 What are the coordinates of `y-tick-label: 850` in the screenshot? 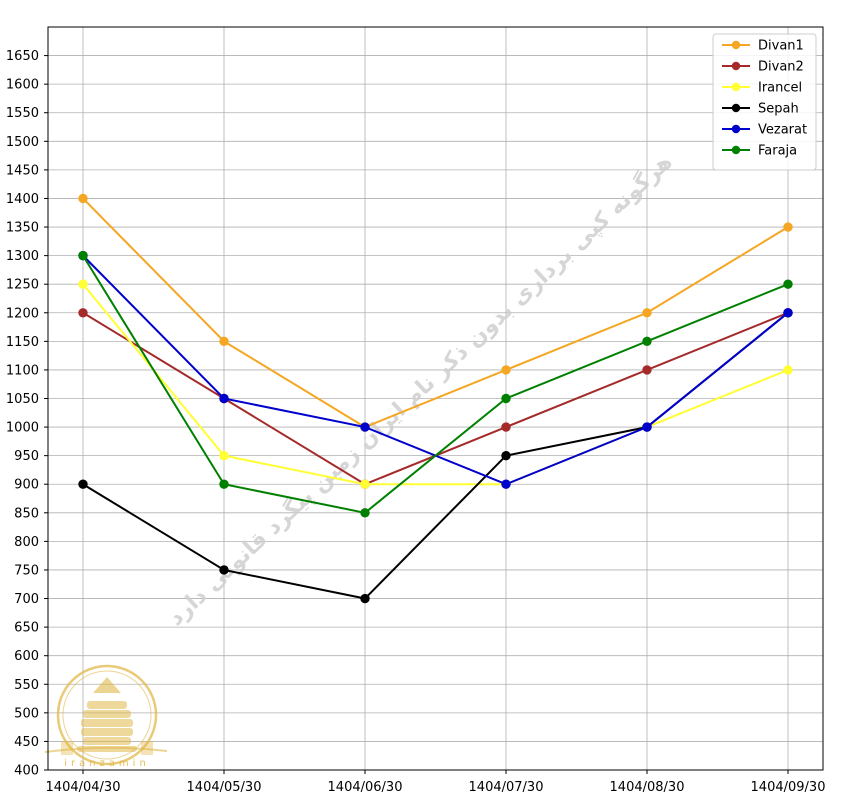 It's located at (26, 513).